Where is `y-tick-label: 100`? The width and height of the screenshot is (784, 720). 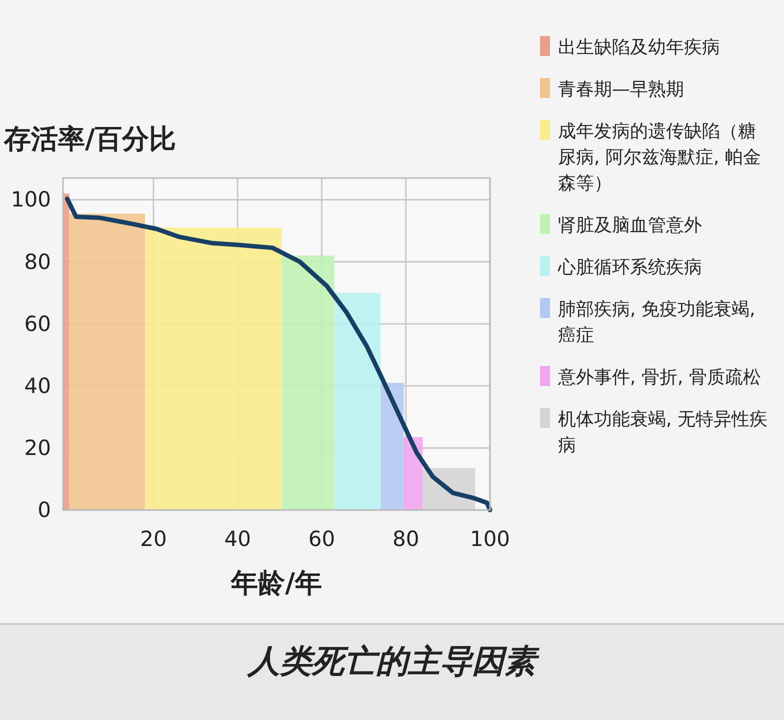 y-tick-label: 100 is located at coordinates (30, 200).